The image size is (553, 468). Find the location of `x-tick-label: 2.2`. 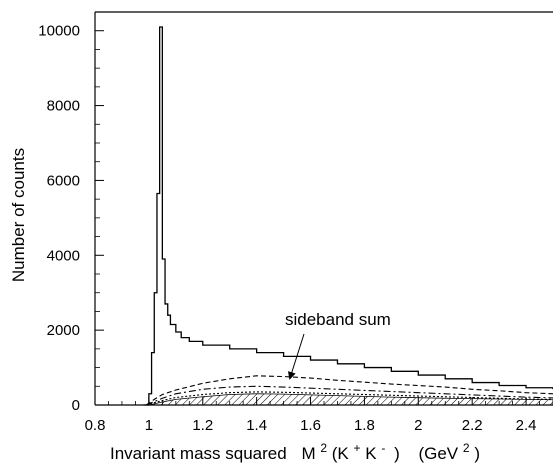

x-tick-label: 2.2 is located at coordinates (472, 425).